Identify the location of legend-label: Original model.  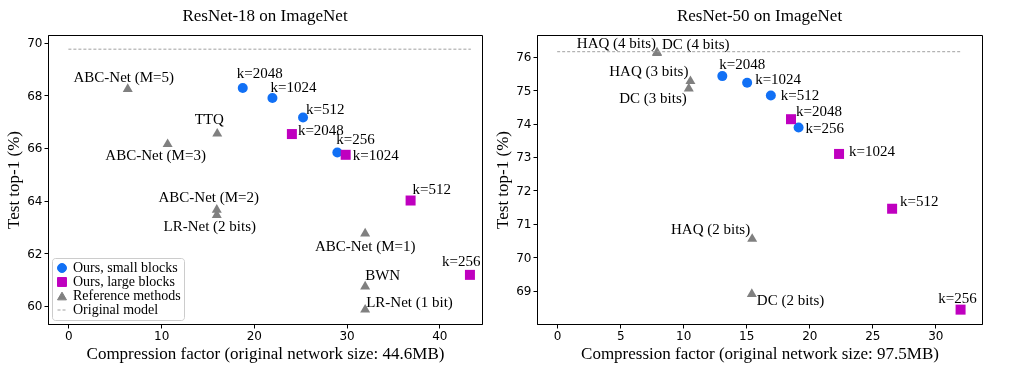
(116, 309).